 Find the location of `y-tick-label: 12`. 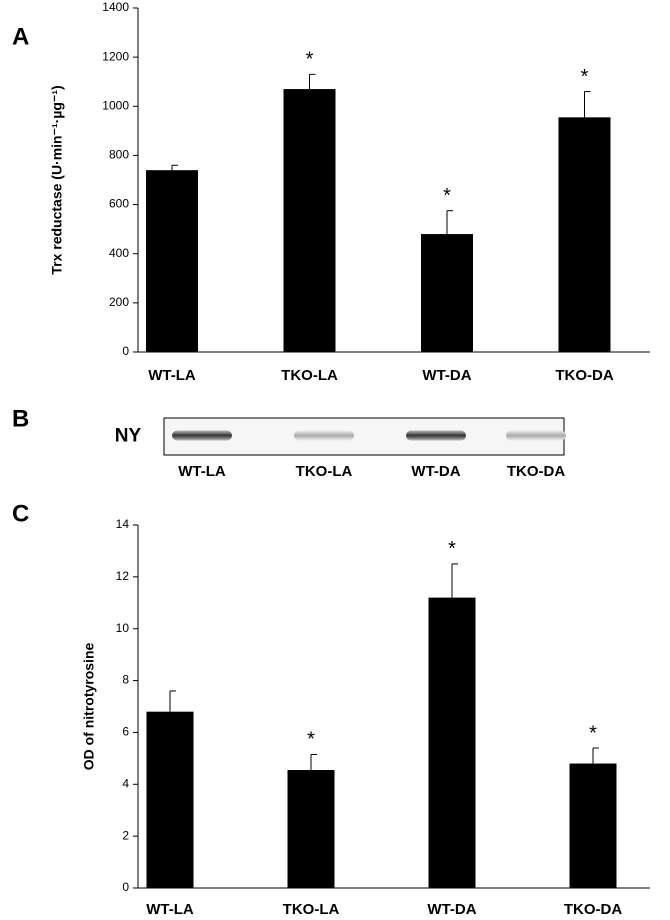

y-tick-label: 12 is located at coordinates (123, 576).